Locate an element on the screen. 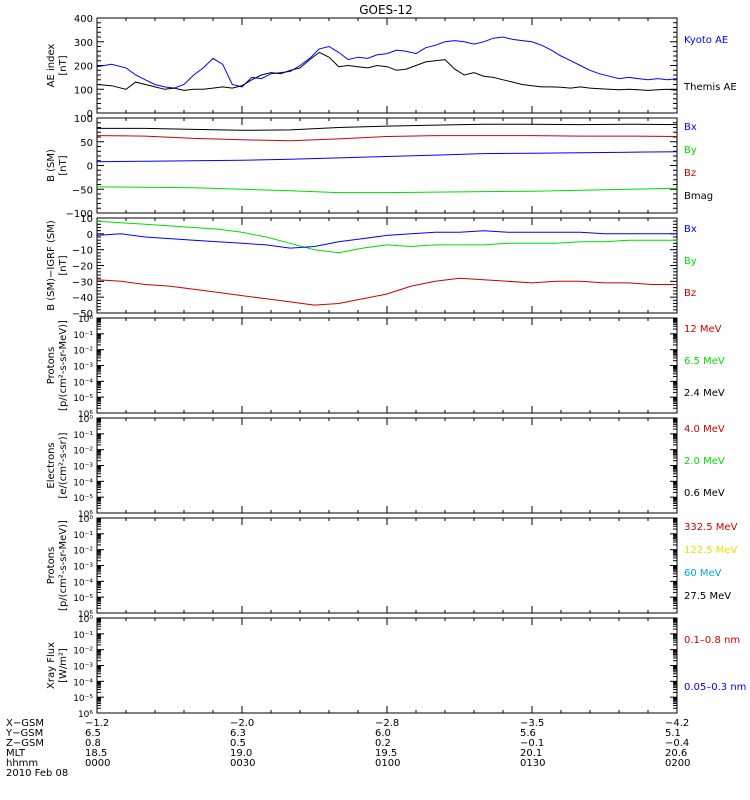 The image size is (750, 800). x-axis-value: 0.8 is located at coordinates (93, 743).